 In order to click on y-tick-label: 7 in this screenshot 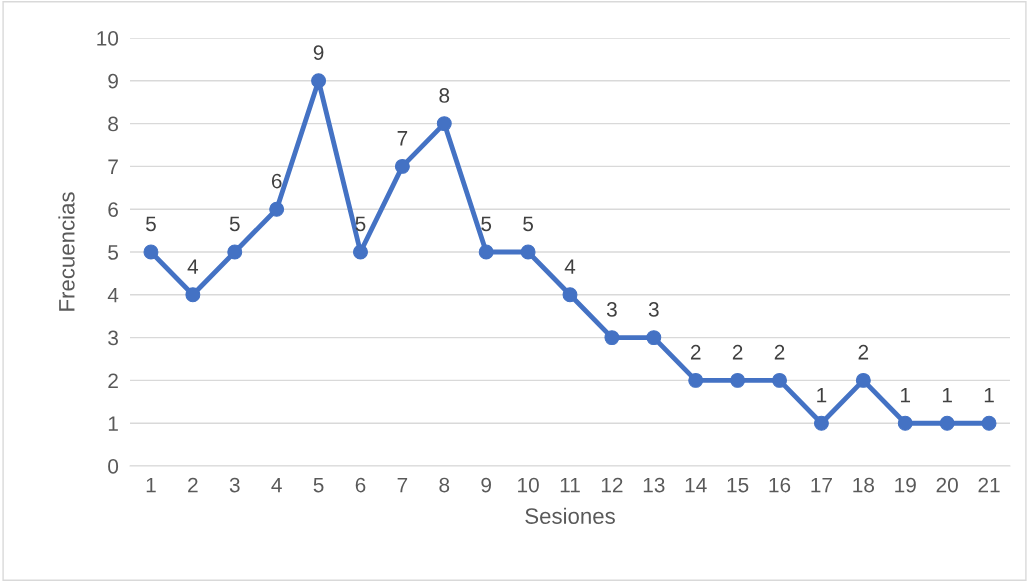, I will do `click(113, 166)`.